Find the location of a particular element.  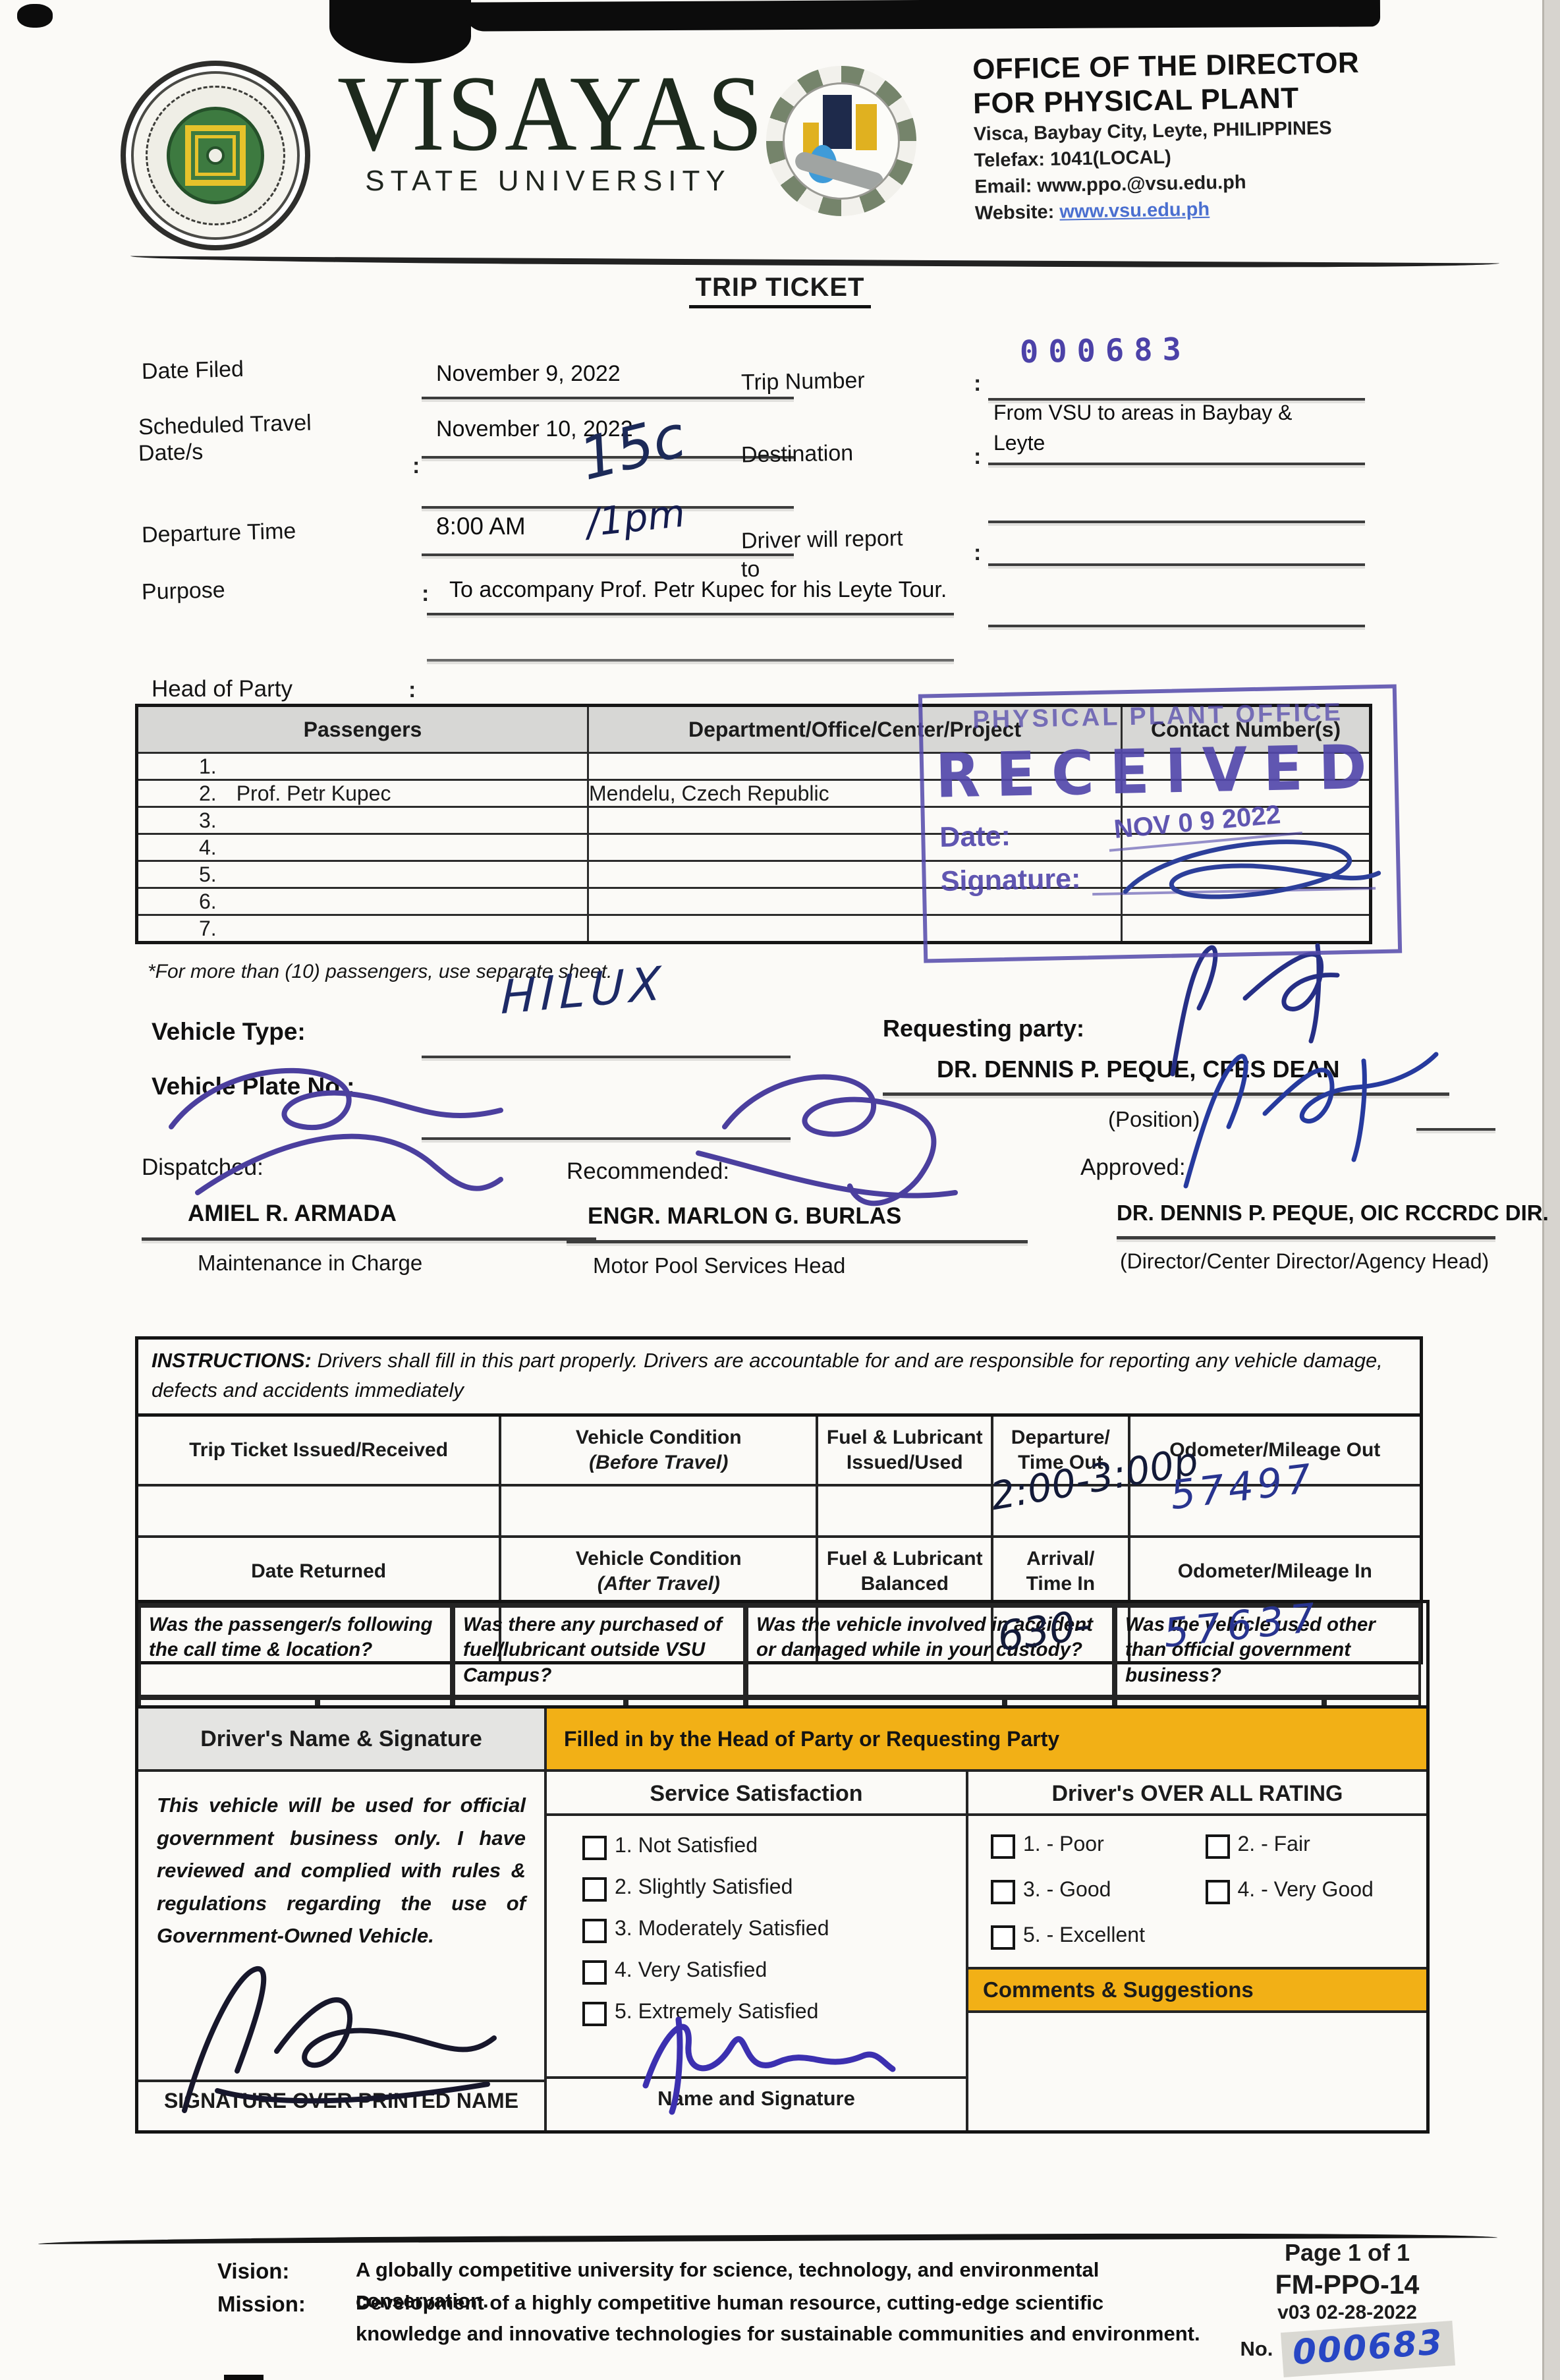

table-row: 6. is located at coordinates (754, 901).